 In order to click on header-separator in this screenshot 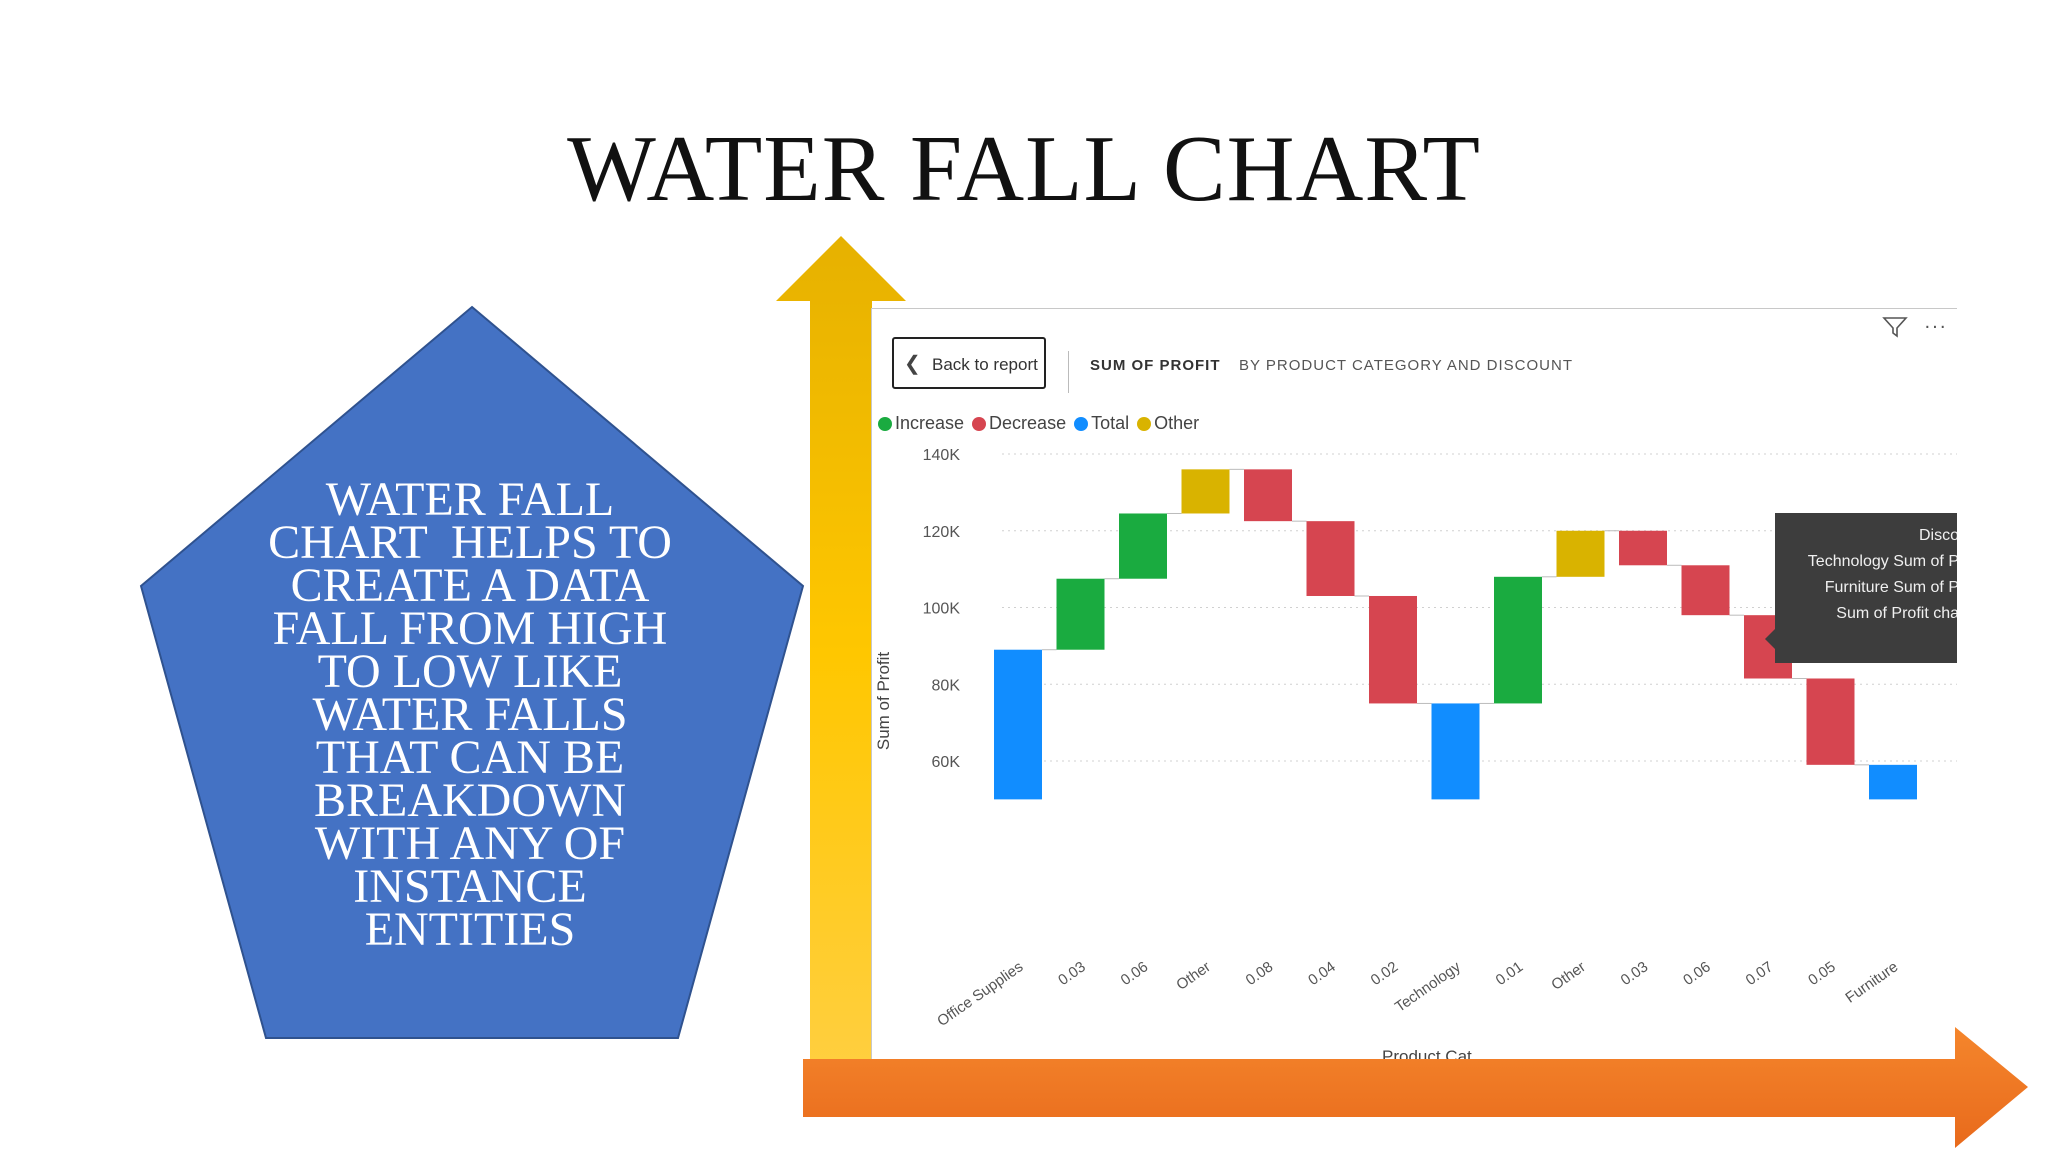, I will do `click(1068, 372)`.